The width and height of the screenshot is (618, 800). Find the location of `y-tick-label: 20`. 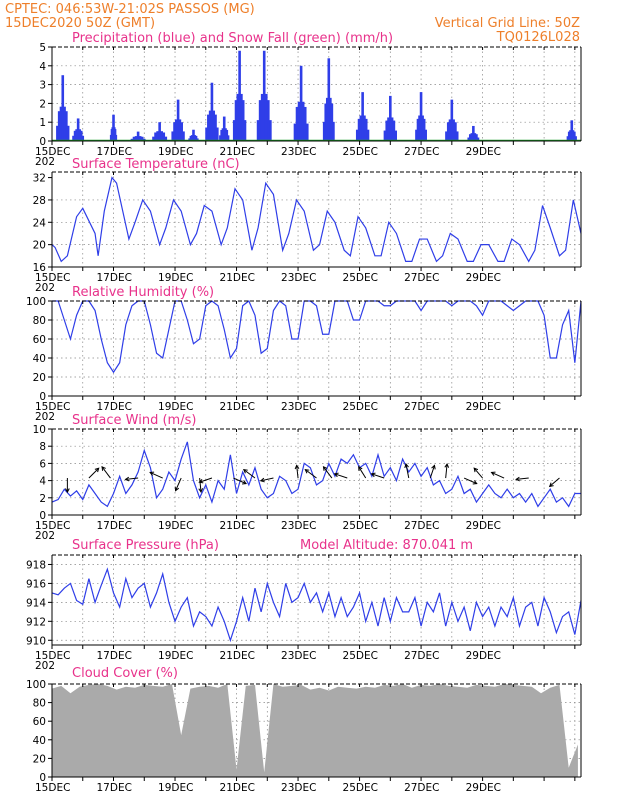

y-tick-label: 20 is located at coordinates (39, 759).